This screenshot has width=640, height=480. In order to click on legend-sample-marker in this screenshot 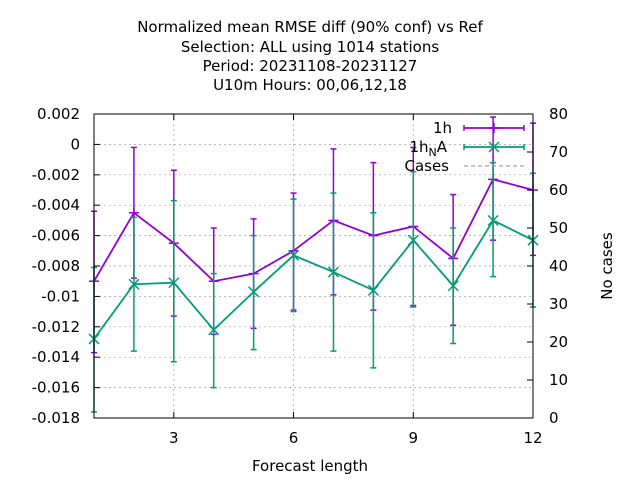, I will do `click(494, 147)`.